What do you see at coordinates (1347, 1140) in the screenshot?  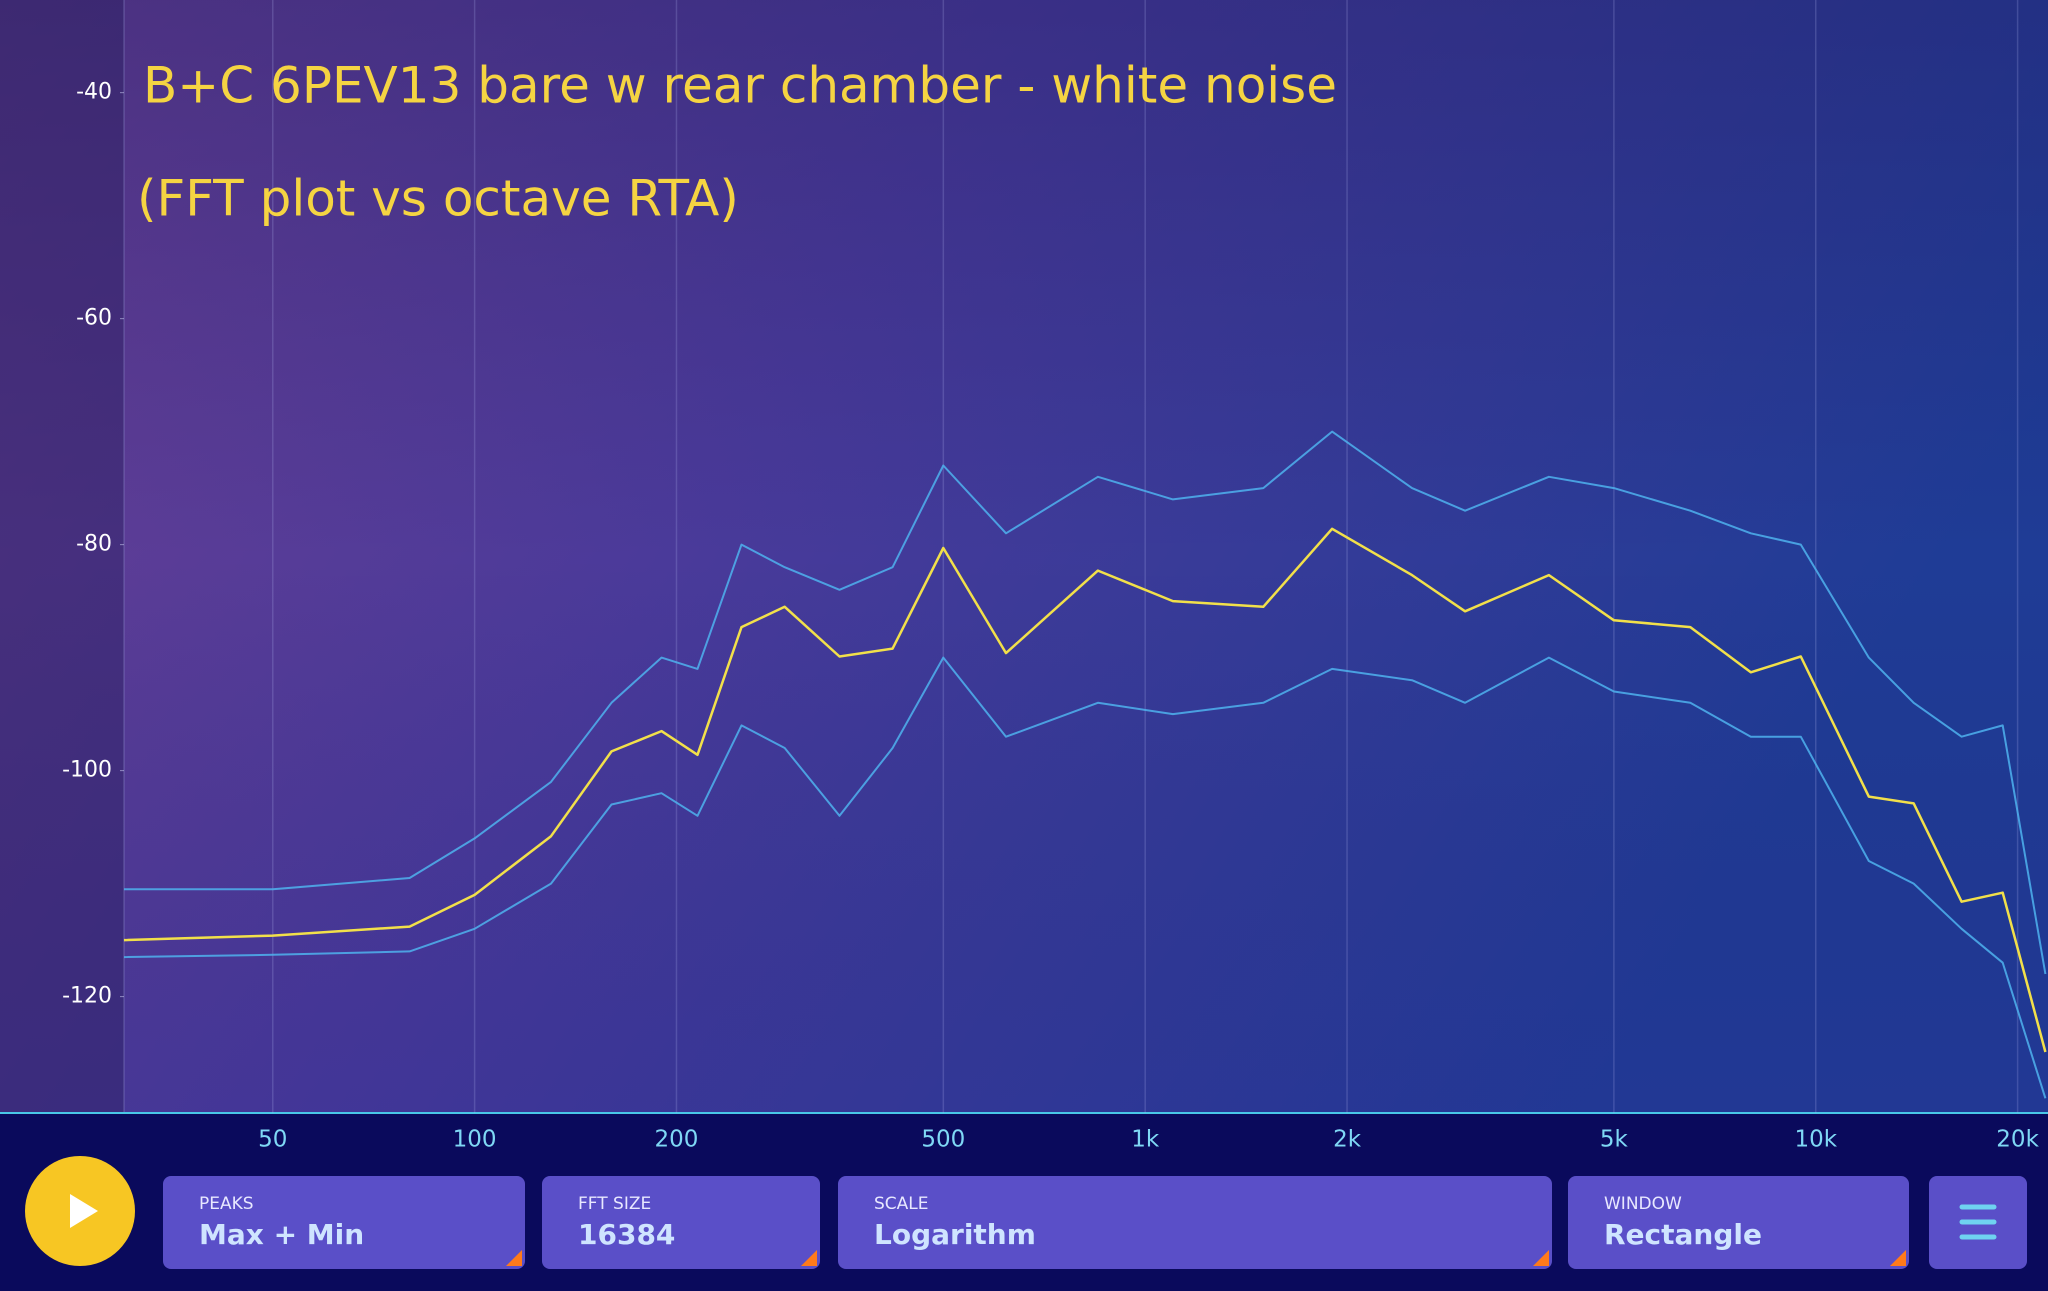 I see `x-tick-label: 2k` at bounding box center [1347, 1140].